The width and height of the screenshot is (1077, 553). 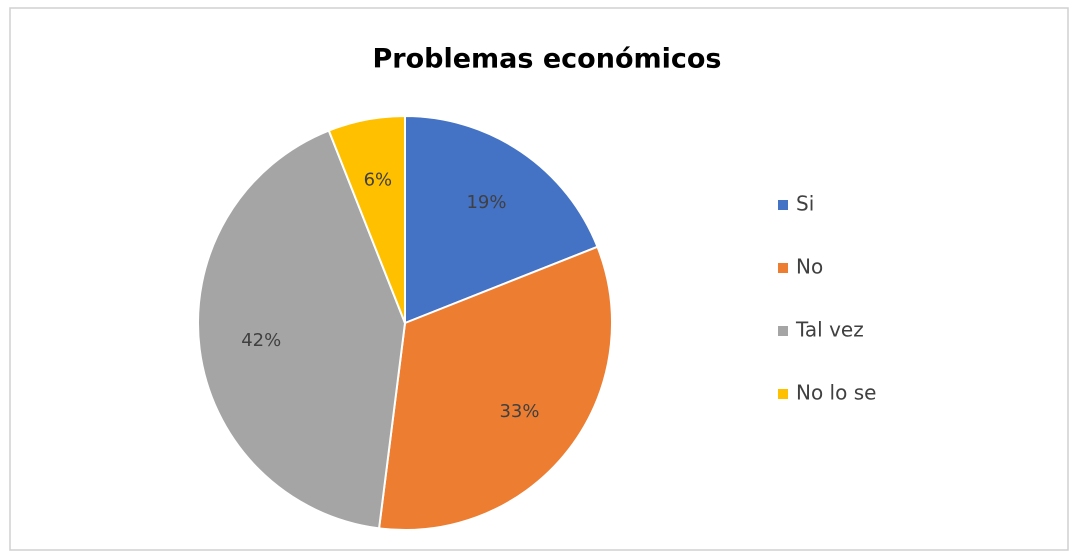 What do you see at coordinates (836, 393) in the screenshot?
I see `legend-label: No lo se` at bounding box center [836, 393].